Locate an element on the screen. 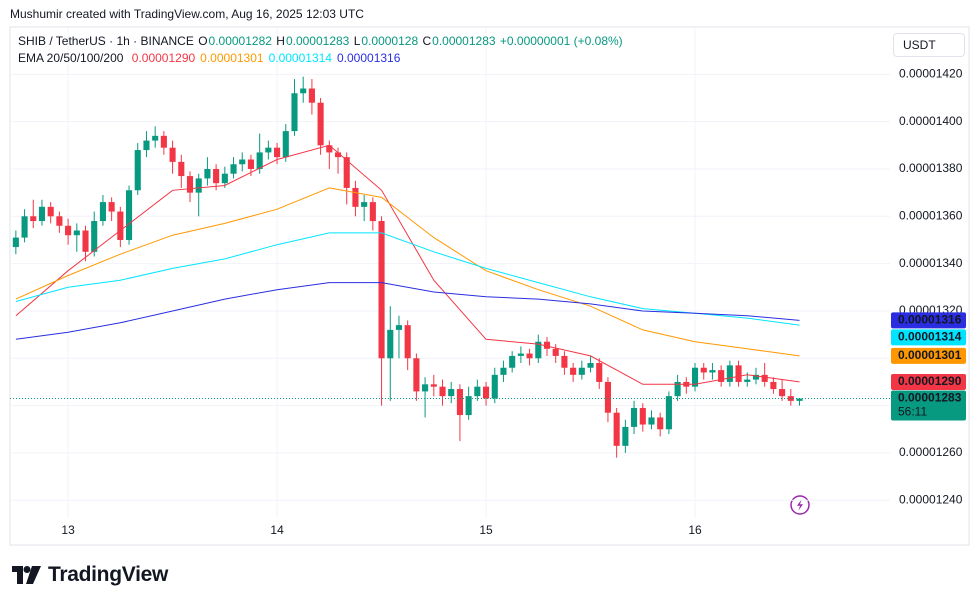  close-value: 0.00001283 is located at coordinates (464, 41).